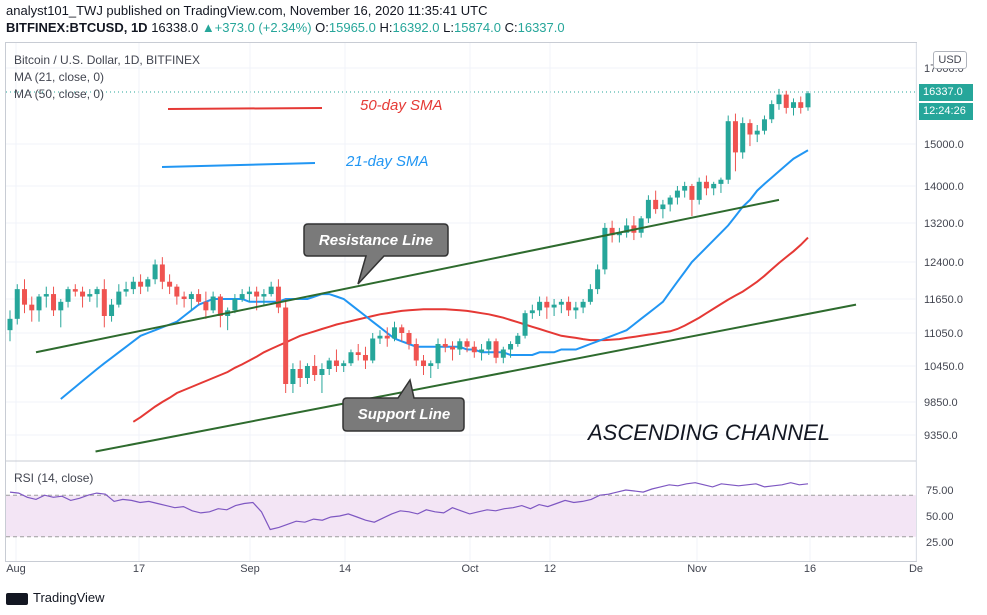 This screenshot has width=987, height=615. Describe the element at coordinates (403, 405) in the screenshot. I see `support-callout: Support Line` at that location.